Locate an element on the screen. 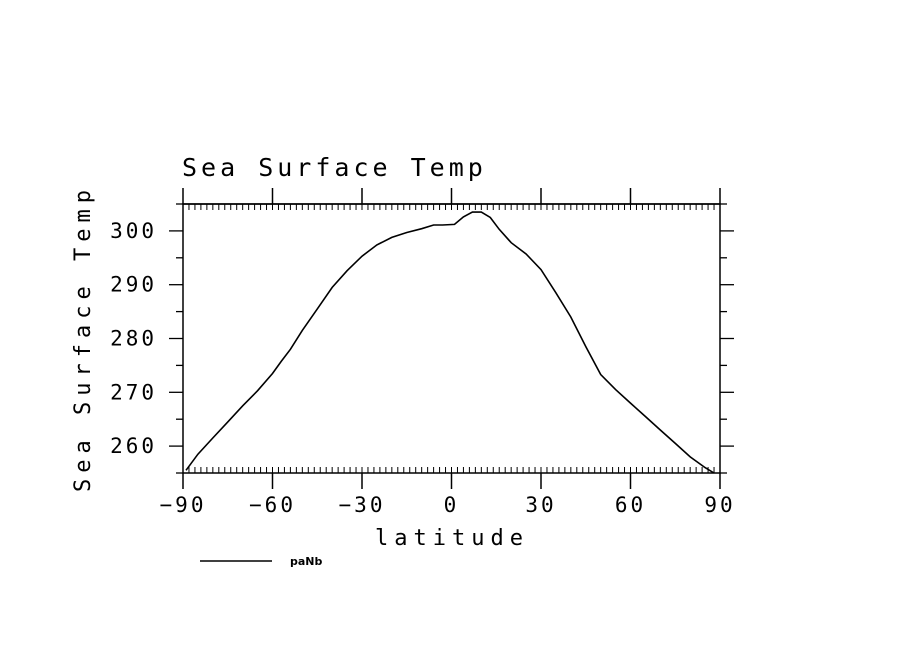 This screenshot has width=904, height=654. x-tick-label: 30 is located at coordinates (540, 505).